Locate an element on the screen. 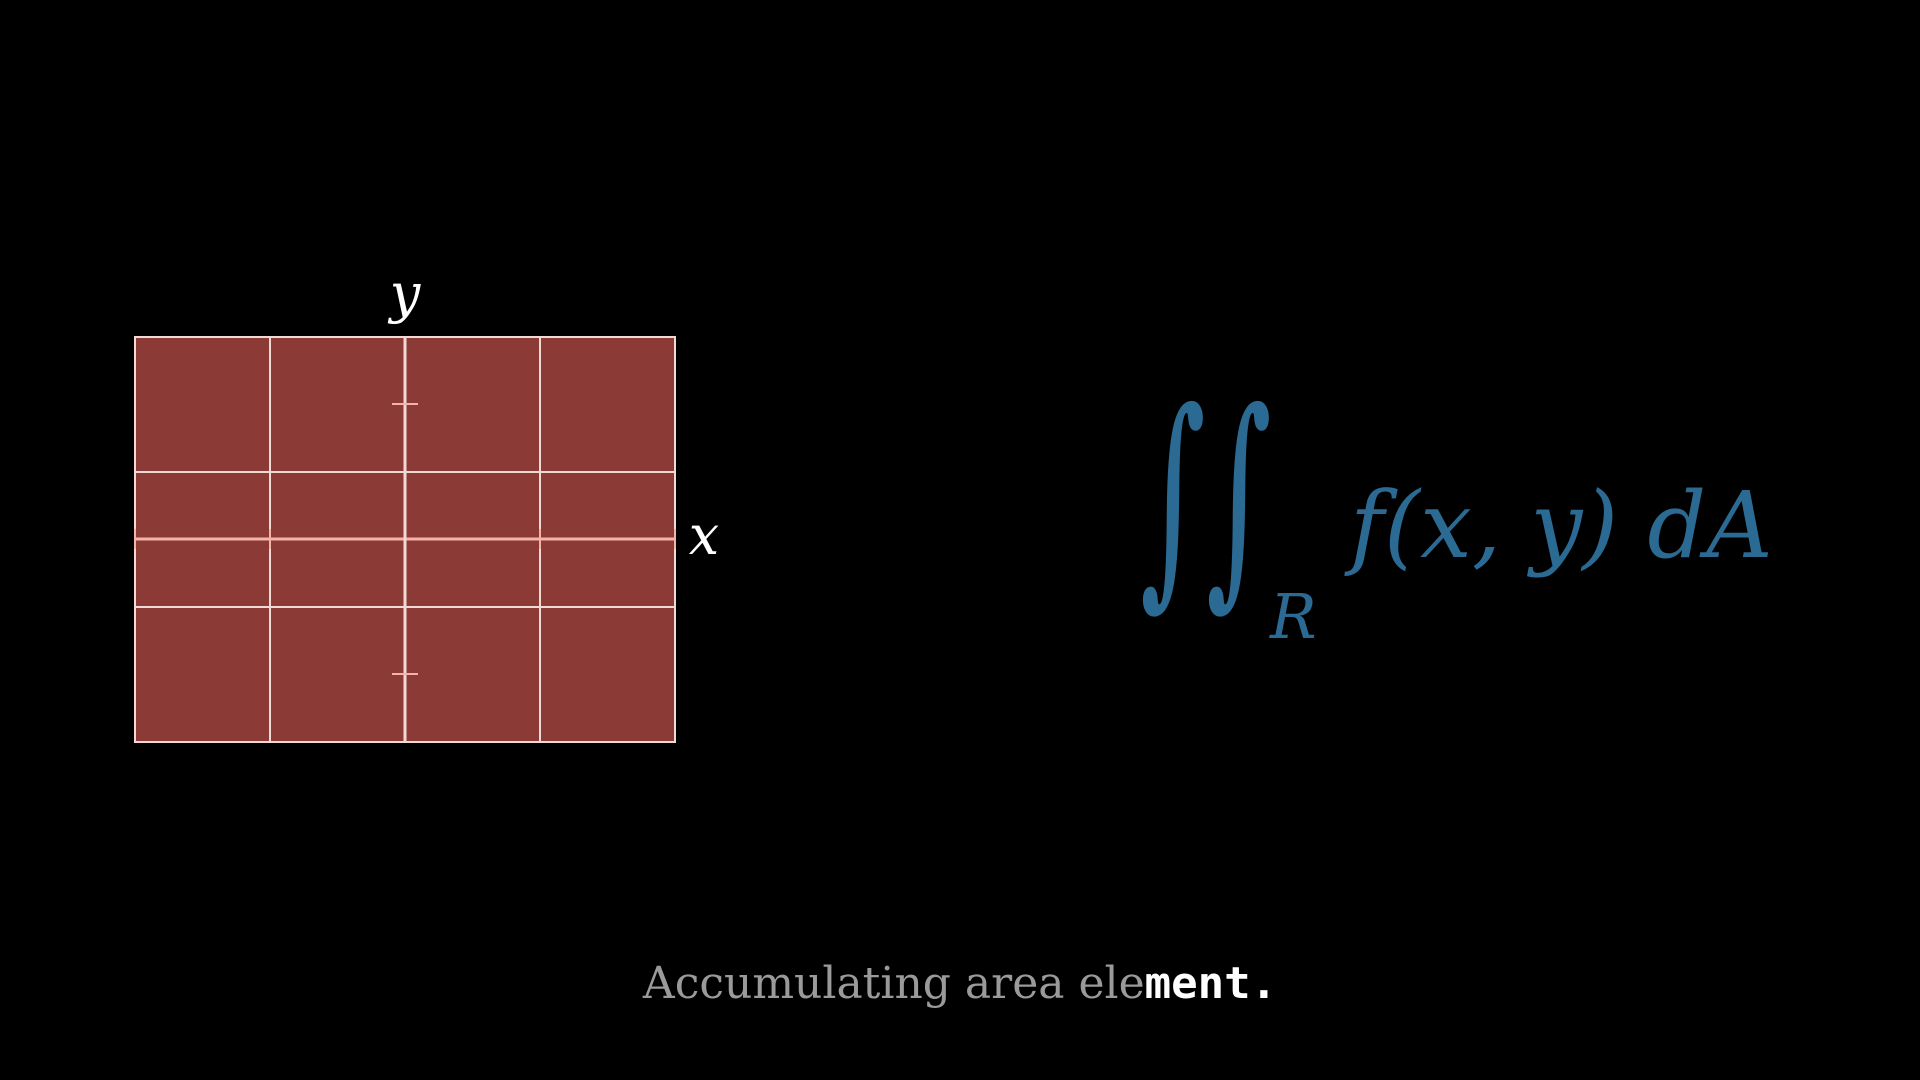 The image size is (1920, 1080). double-integral-formula: ∫ ∫ R f(x, y) dA is located at coordinates (1470, 525).